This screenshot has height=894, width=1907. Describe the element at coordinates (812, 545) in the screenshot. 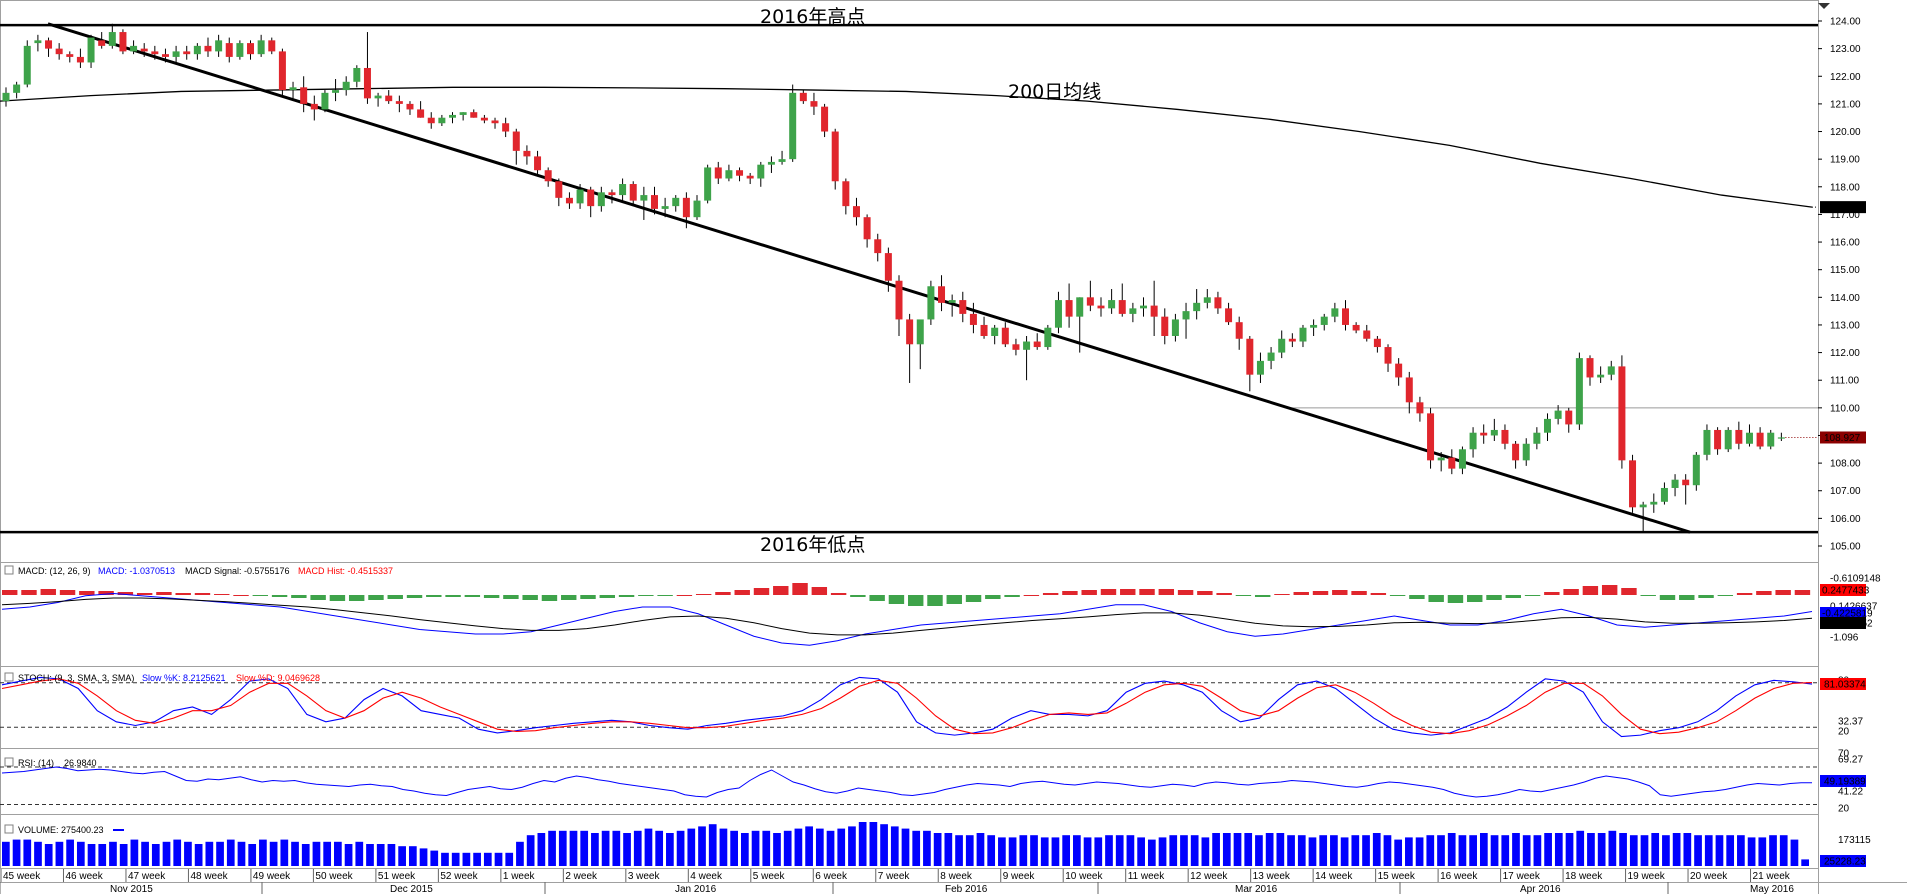

I see `low-annotation: 2016年低点` at that location.